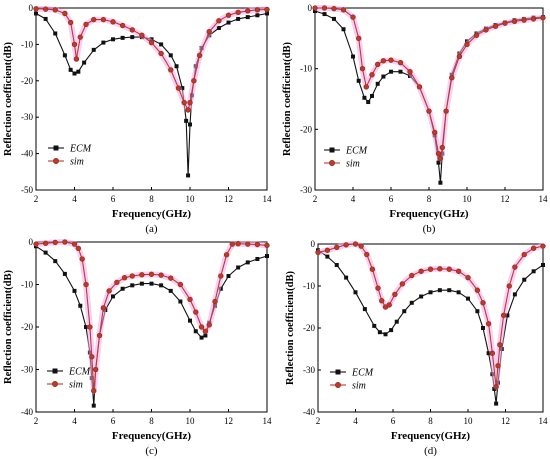 The height and width of the screenshot is (460, 550). What do you see at coordinates (27, 190) in the screenshot?
I see `y-tick-label: -50` at bounding box center [27, 190].